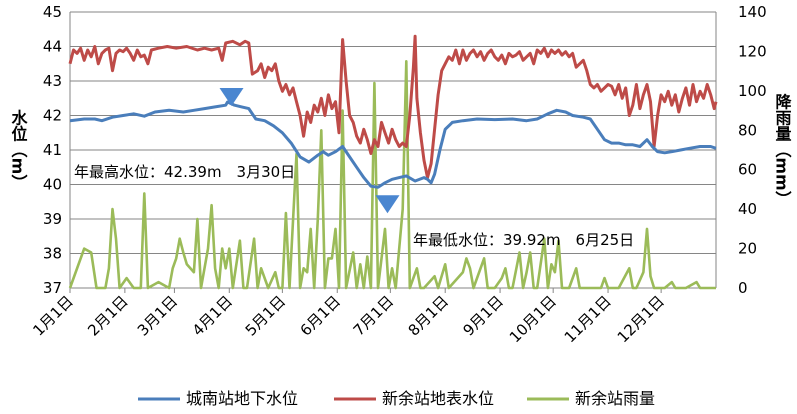 This screenshot has width=797, height=414. What do you see at coordinates (242, 398) in the screenshot?
I see `legend-label-0: 城南站地下水位` at bounding box center [242, 398].